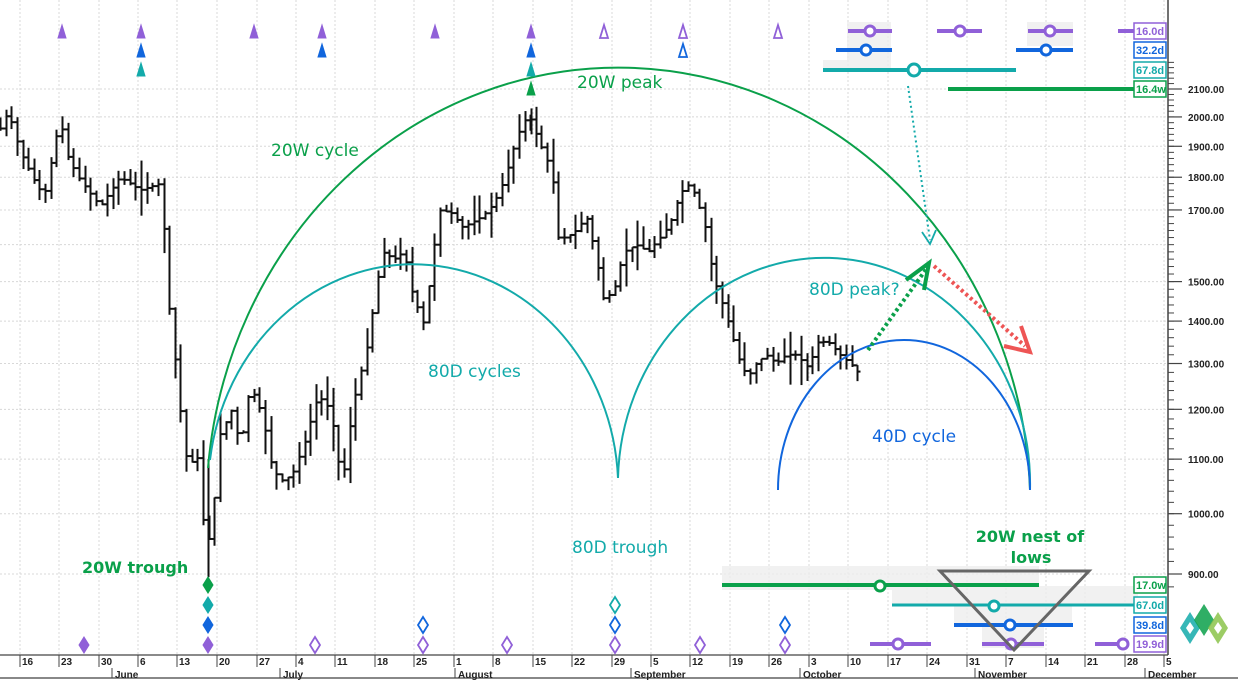 This screenshot has width=1238, height=681. I want to click on week-tick-label: 6, so click(143, 662).